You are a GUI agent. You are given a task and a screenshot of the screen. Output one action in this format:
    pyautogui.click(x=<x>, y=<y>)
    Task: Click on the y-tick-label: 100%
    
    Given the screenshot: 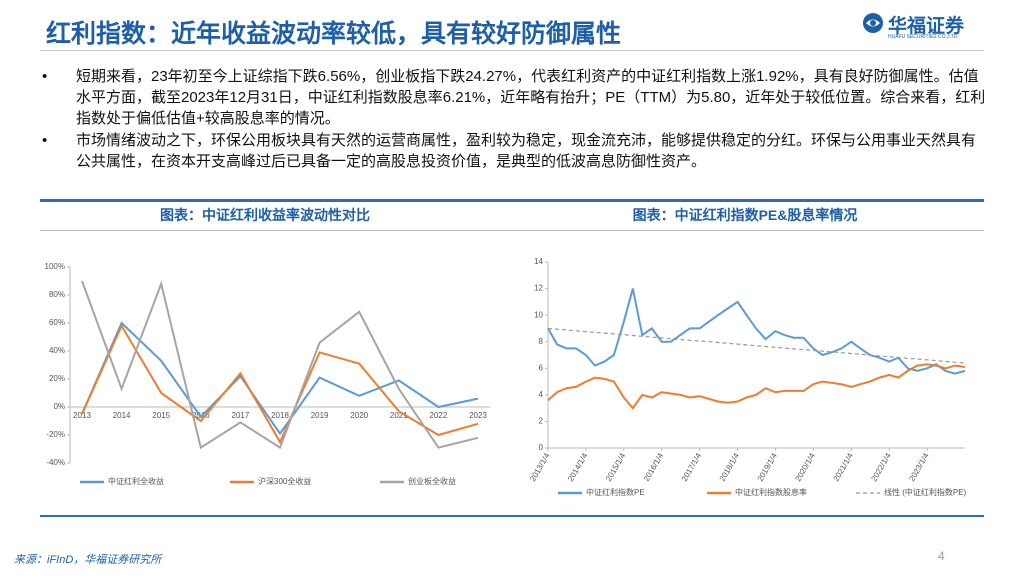 What is the action you would take?
    pyautogui.click(x=55, y=266)
    